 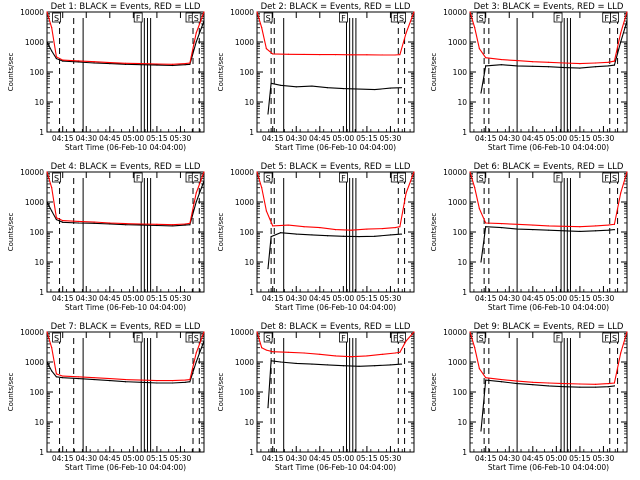 What do you see at coordinates (335, 33) in the screenshot?
I see `series-lld-line` at bounding box center [335, 33].